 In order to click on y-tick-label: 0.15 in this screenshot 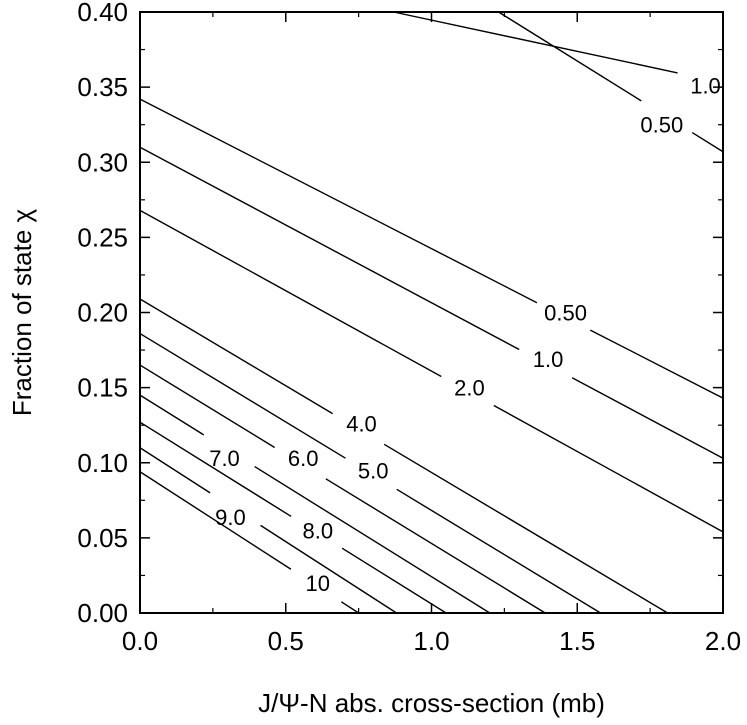, I will do `click(102, 388)`.